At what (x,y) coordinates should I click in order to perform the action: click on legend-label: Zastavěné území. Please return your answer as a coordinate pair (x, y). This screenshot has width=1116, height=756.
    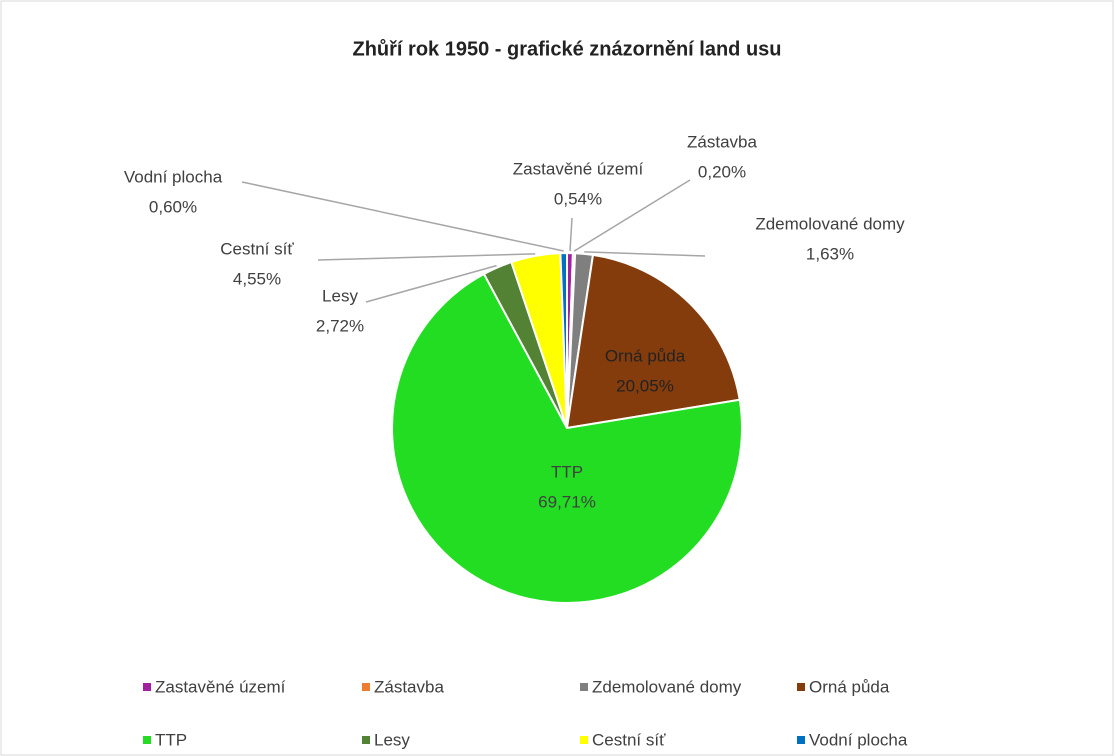
    Looking at the image, I should click on (220, 686).